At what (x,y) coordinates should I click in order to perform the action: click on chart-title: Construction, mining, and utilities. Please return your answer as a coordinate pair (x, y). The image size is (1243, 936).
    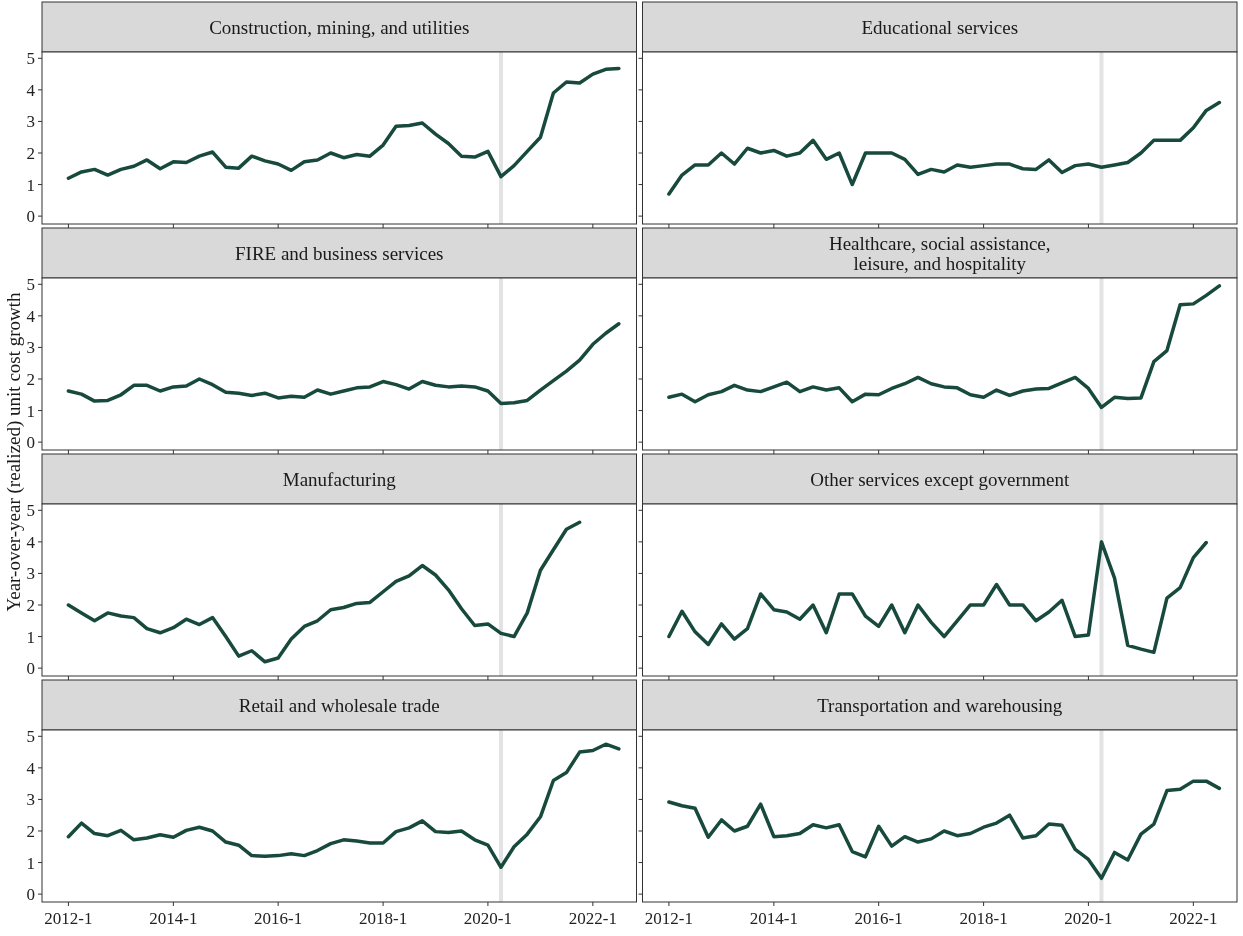
    Looking at the image, I should click on (339, 27).